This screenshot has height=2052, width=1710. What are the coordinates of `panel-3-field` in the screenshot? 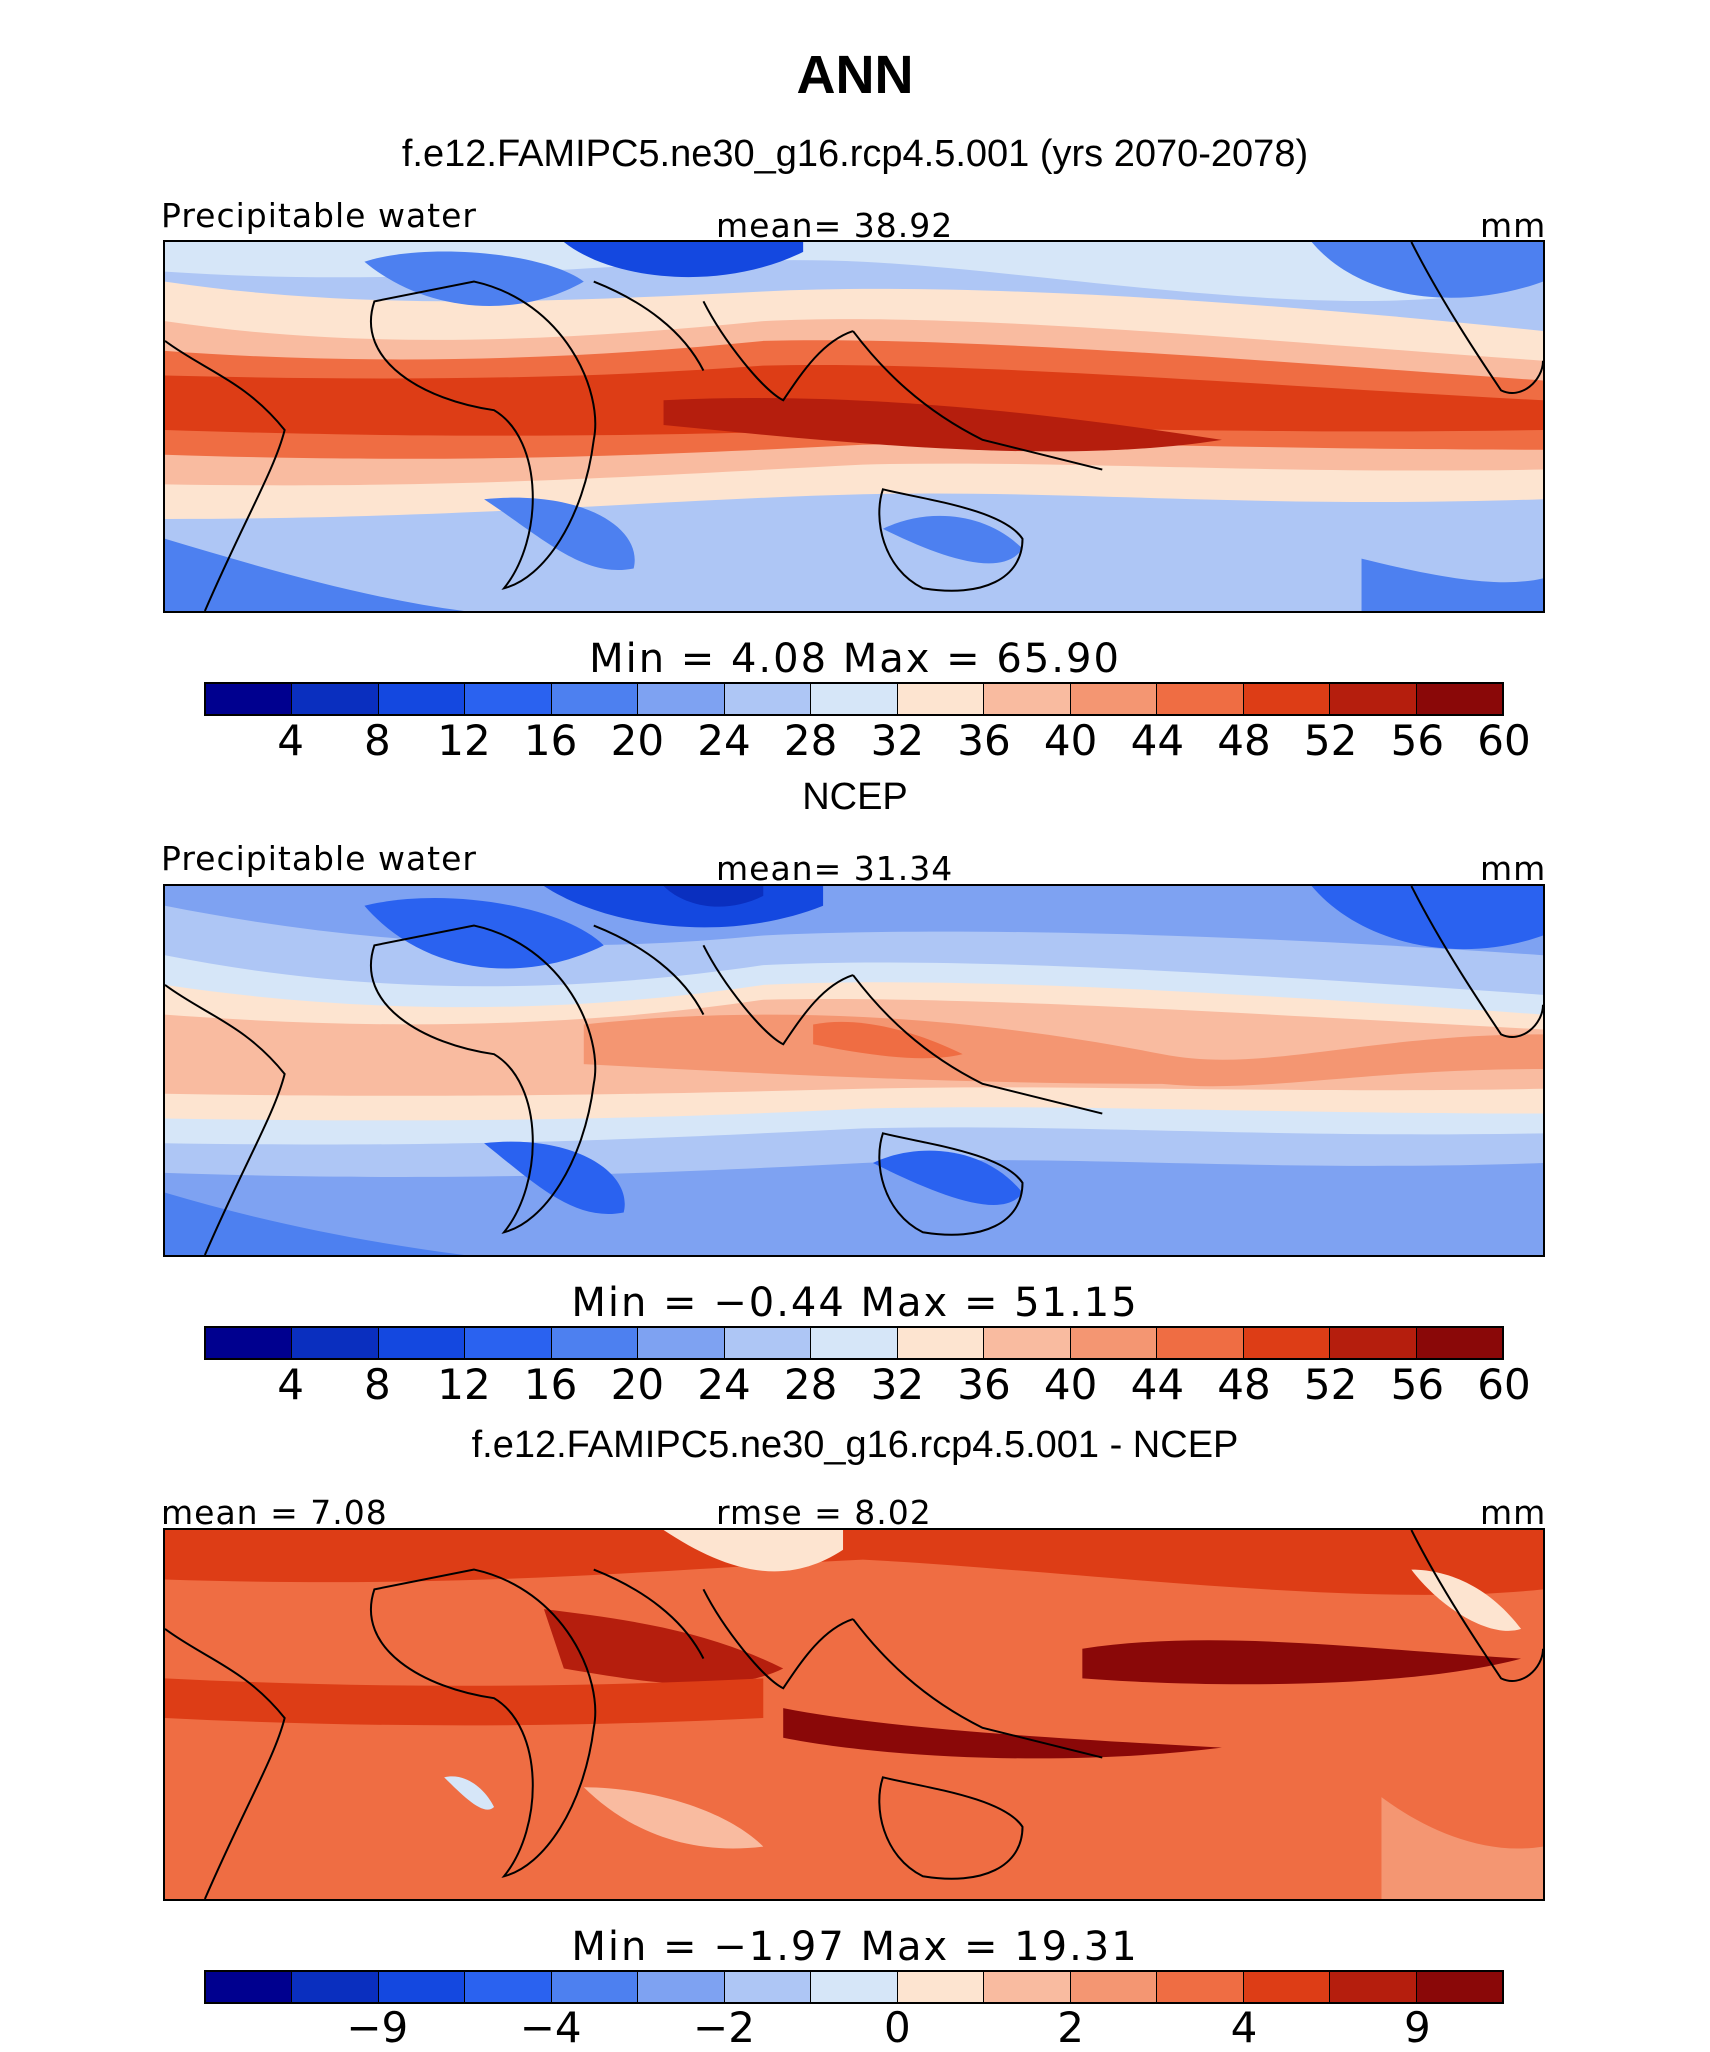 It's located at (854, 1714).